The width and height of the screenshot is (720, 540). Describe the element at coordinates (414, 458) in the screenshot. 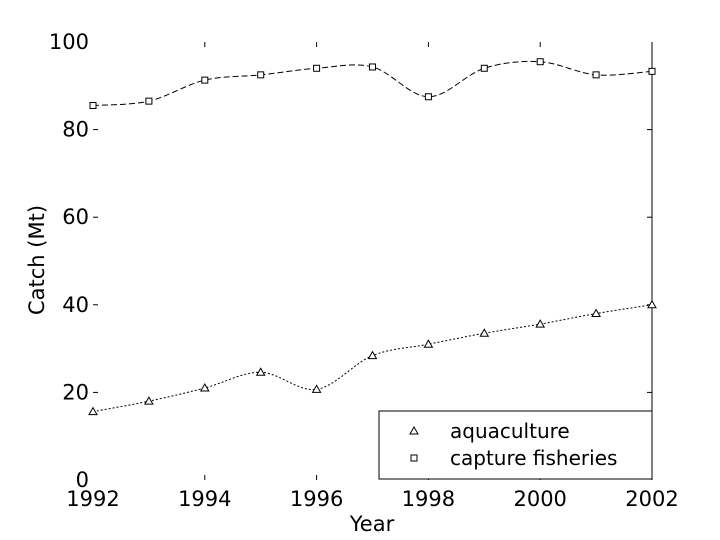

I see `legend-marker-capture-fisheries` at that location.